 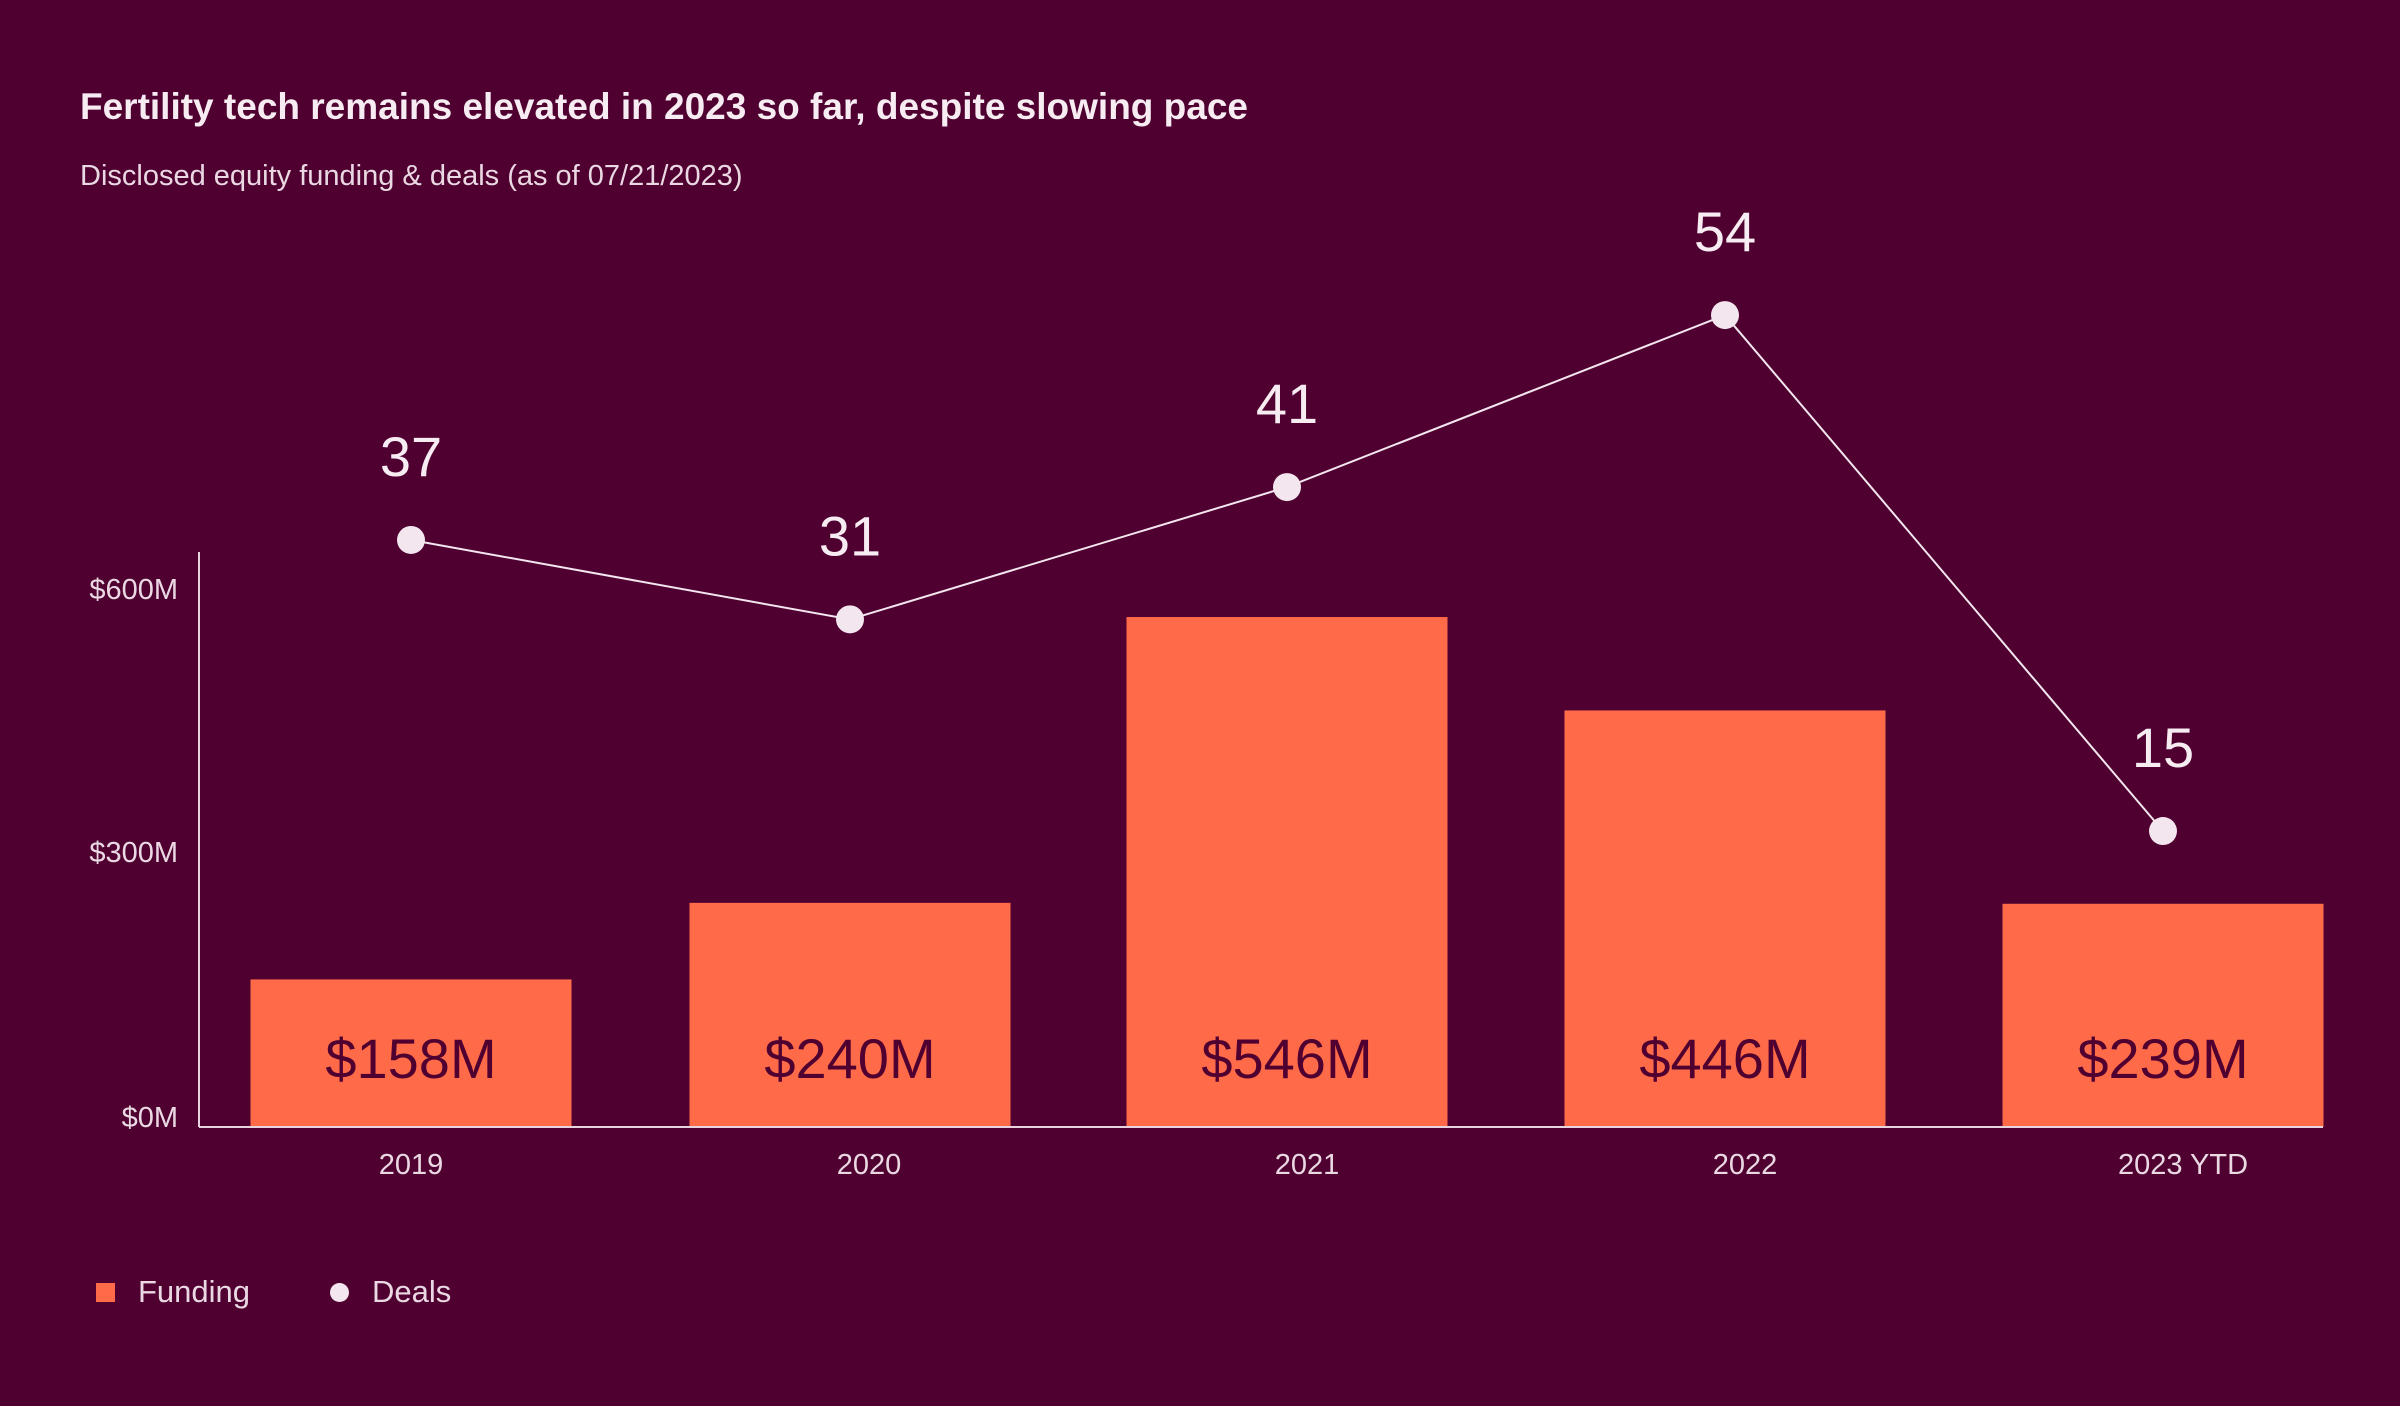 I want to click on deals-value-label: 15, so click(x=2163, y=747).